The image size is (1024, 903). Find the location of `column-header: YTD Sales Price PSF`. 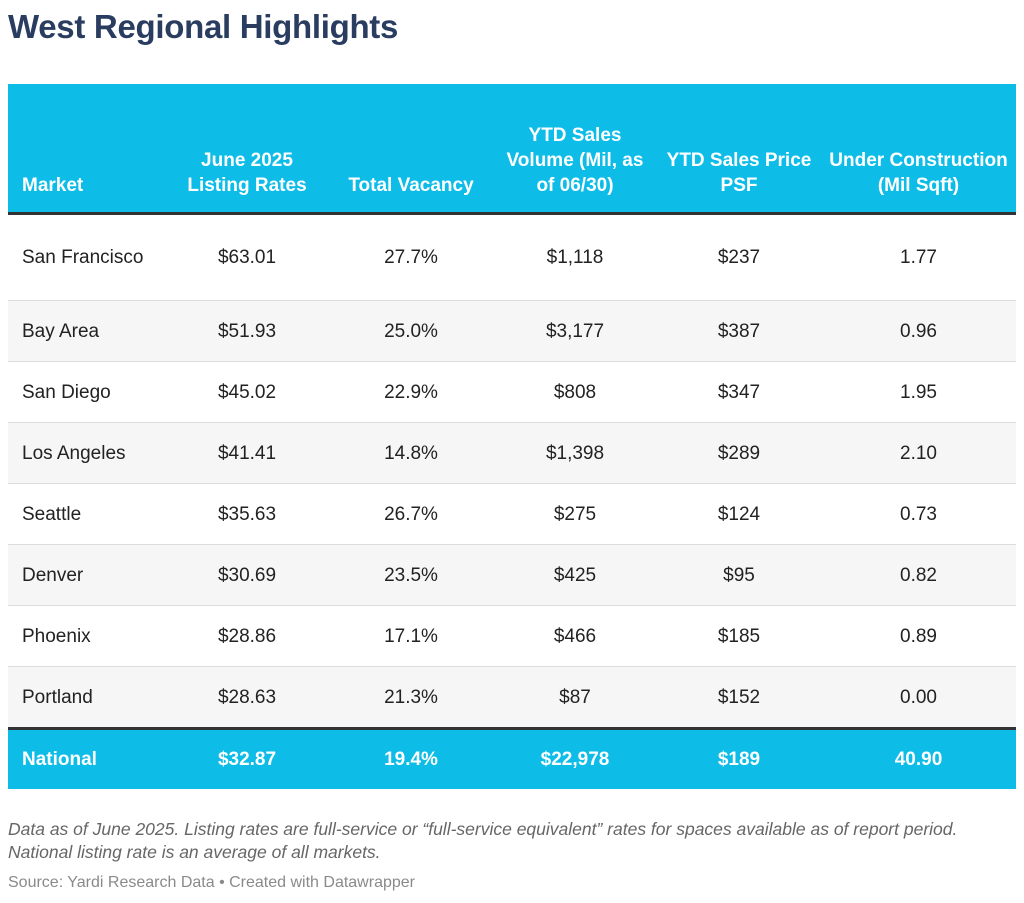

column-header: YTD Sales Price PSF is located at coordinates (739, 149).